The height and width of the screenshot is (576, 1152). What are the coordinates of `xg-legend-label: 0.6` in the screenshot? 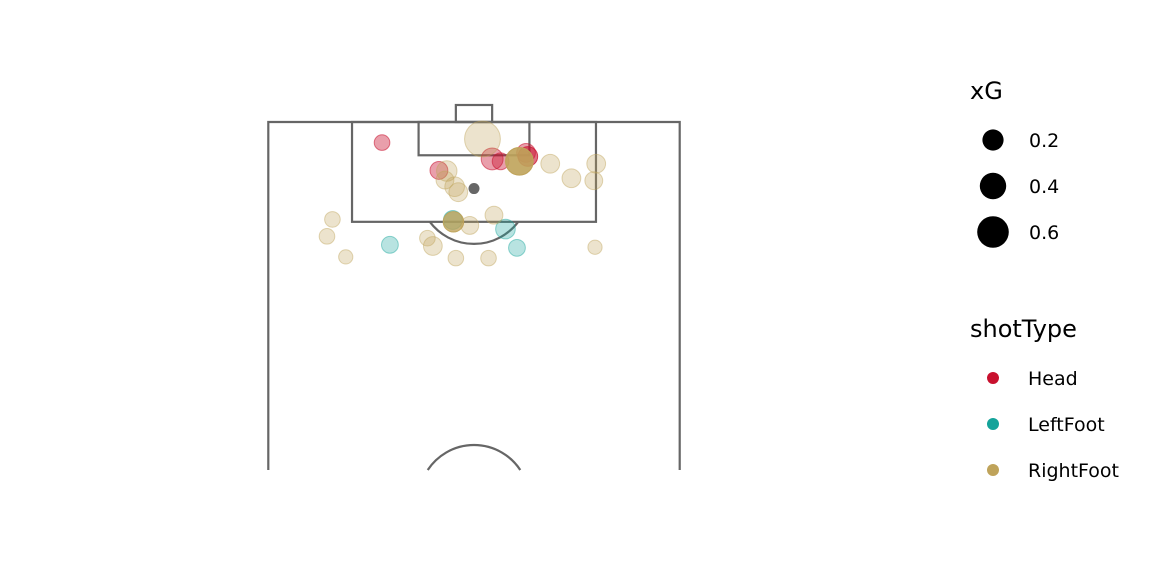 It's located at (1044, 233).